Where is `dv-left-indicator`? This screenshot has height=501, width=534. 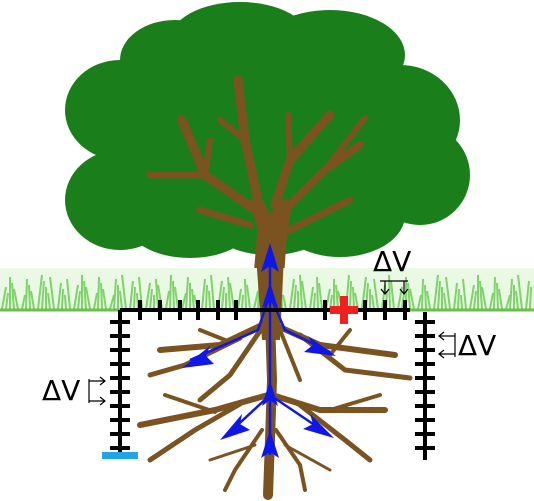
dv-left-indicator is located at coordinates (97, 391).